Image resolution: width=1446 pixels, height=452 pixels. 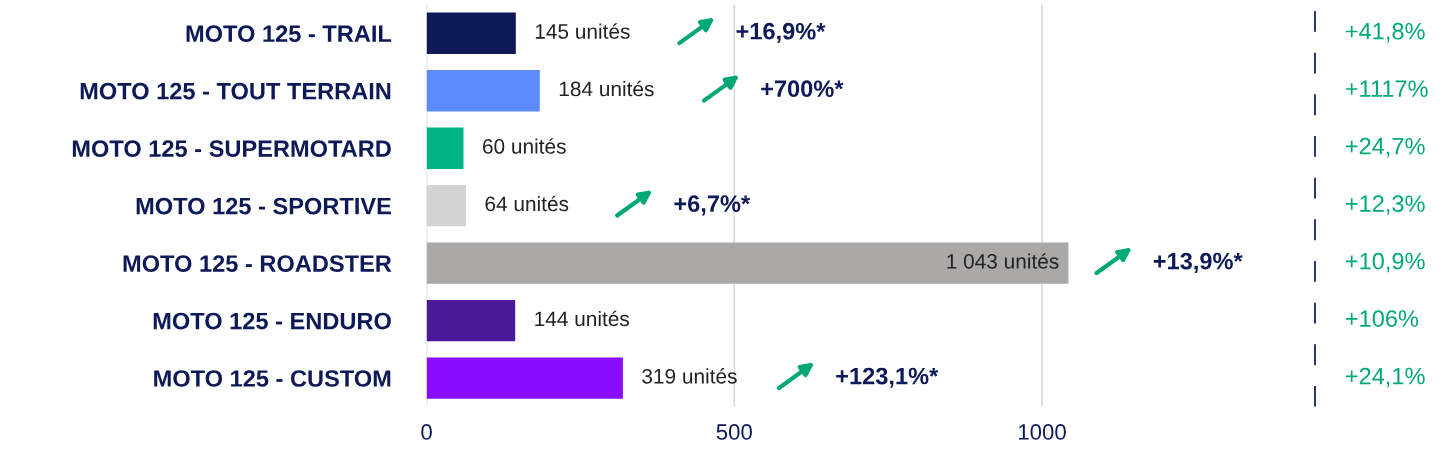 What do you see at coordinates (1385, 262) in the screenshot?
I see `text: +10,9%` at bounding box center [1385, 262].